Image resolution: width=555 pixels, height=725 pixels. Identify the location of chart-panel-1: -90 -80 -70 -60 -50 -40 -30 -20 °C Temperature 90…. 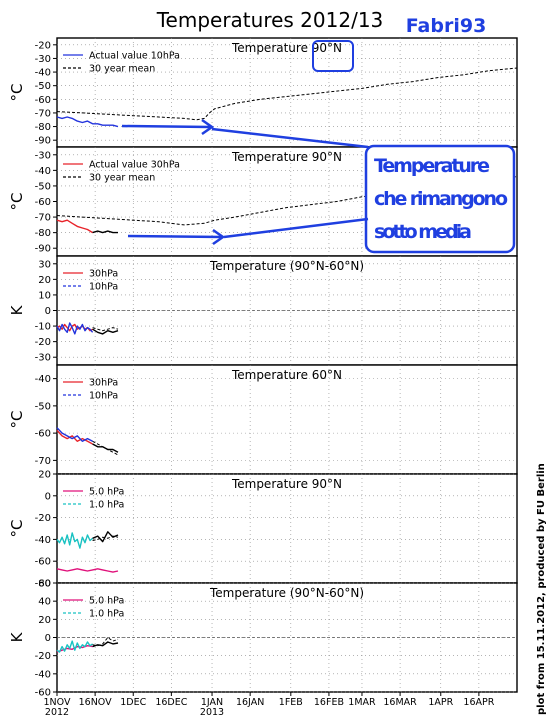
(263, 92).